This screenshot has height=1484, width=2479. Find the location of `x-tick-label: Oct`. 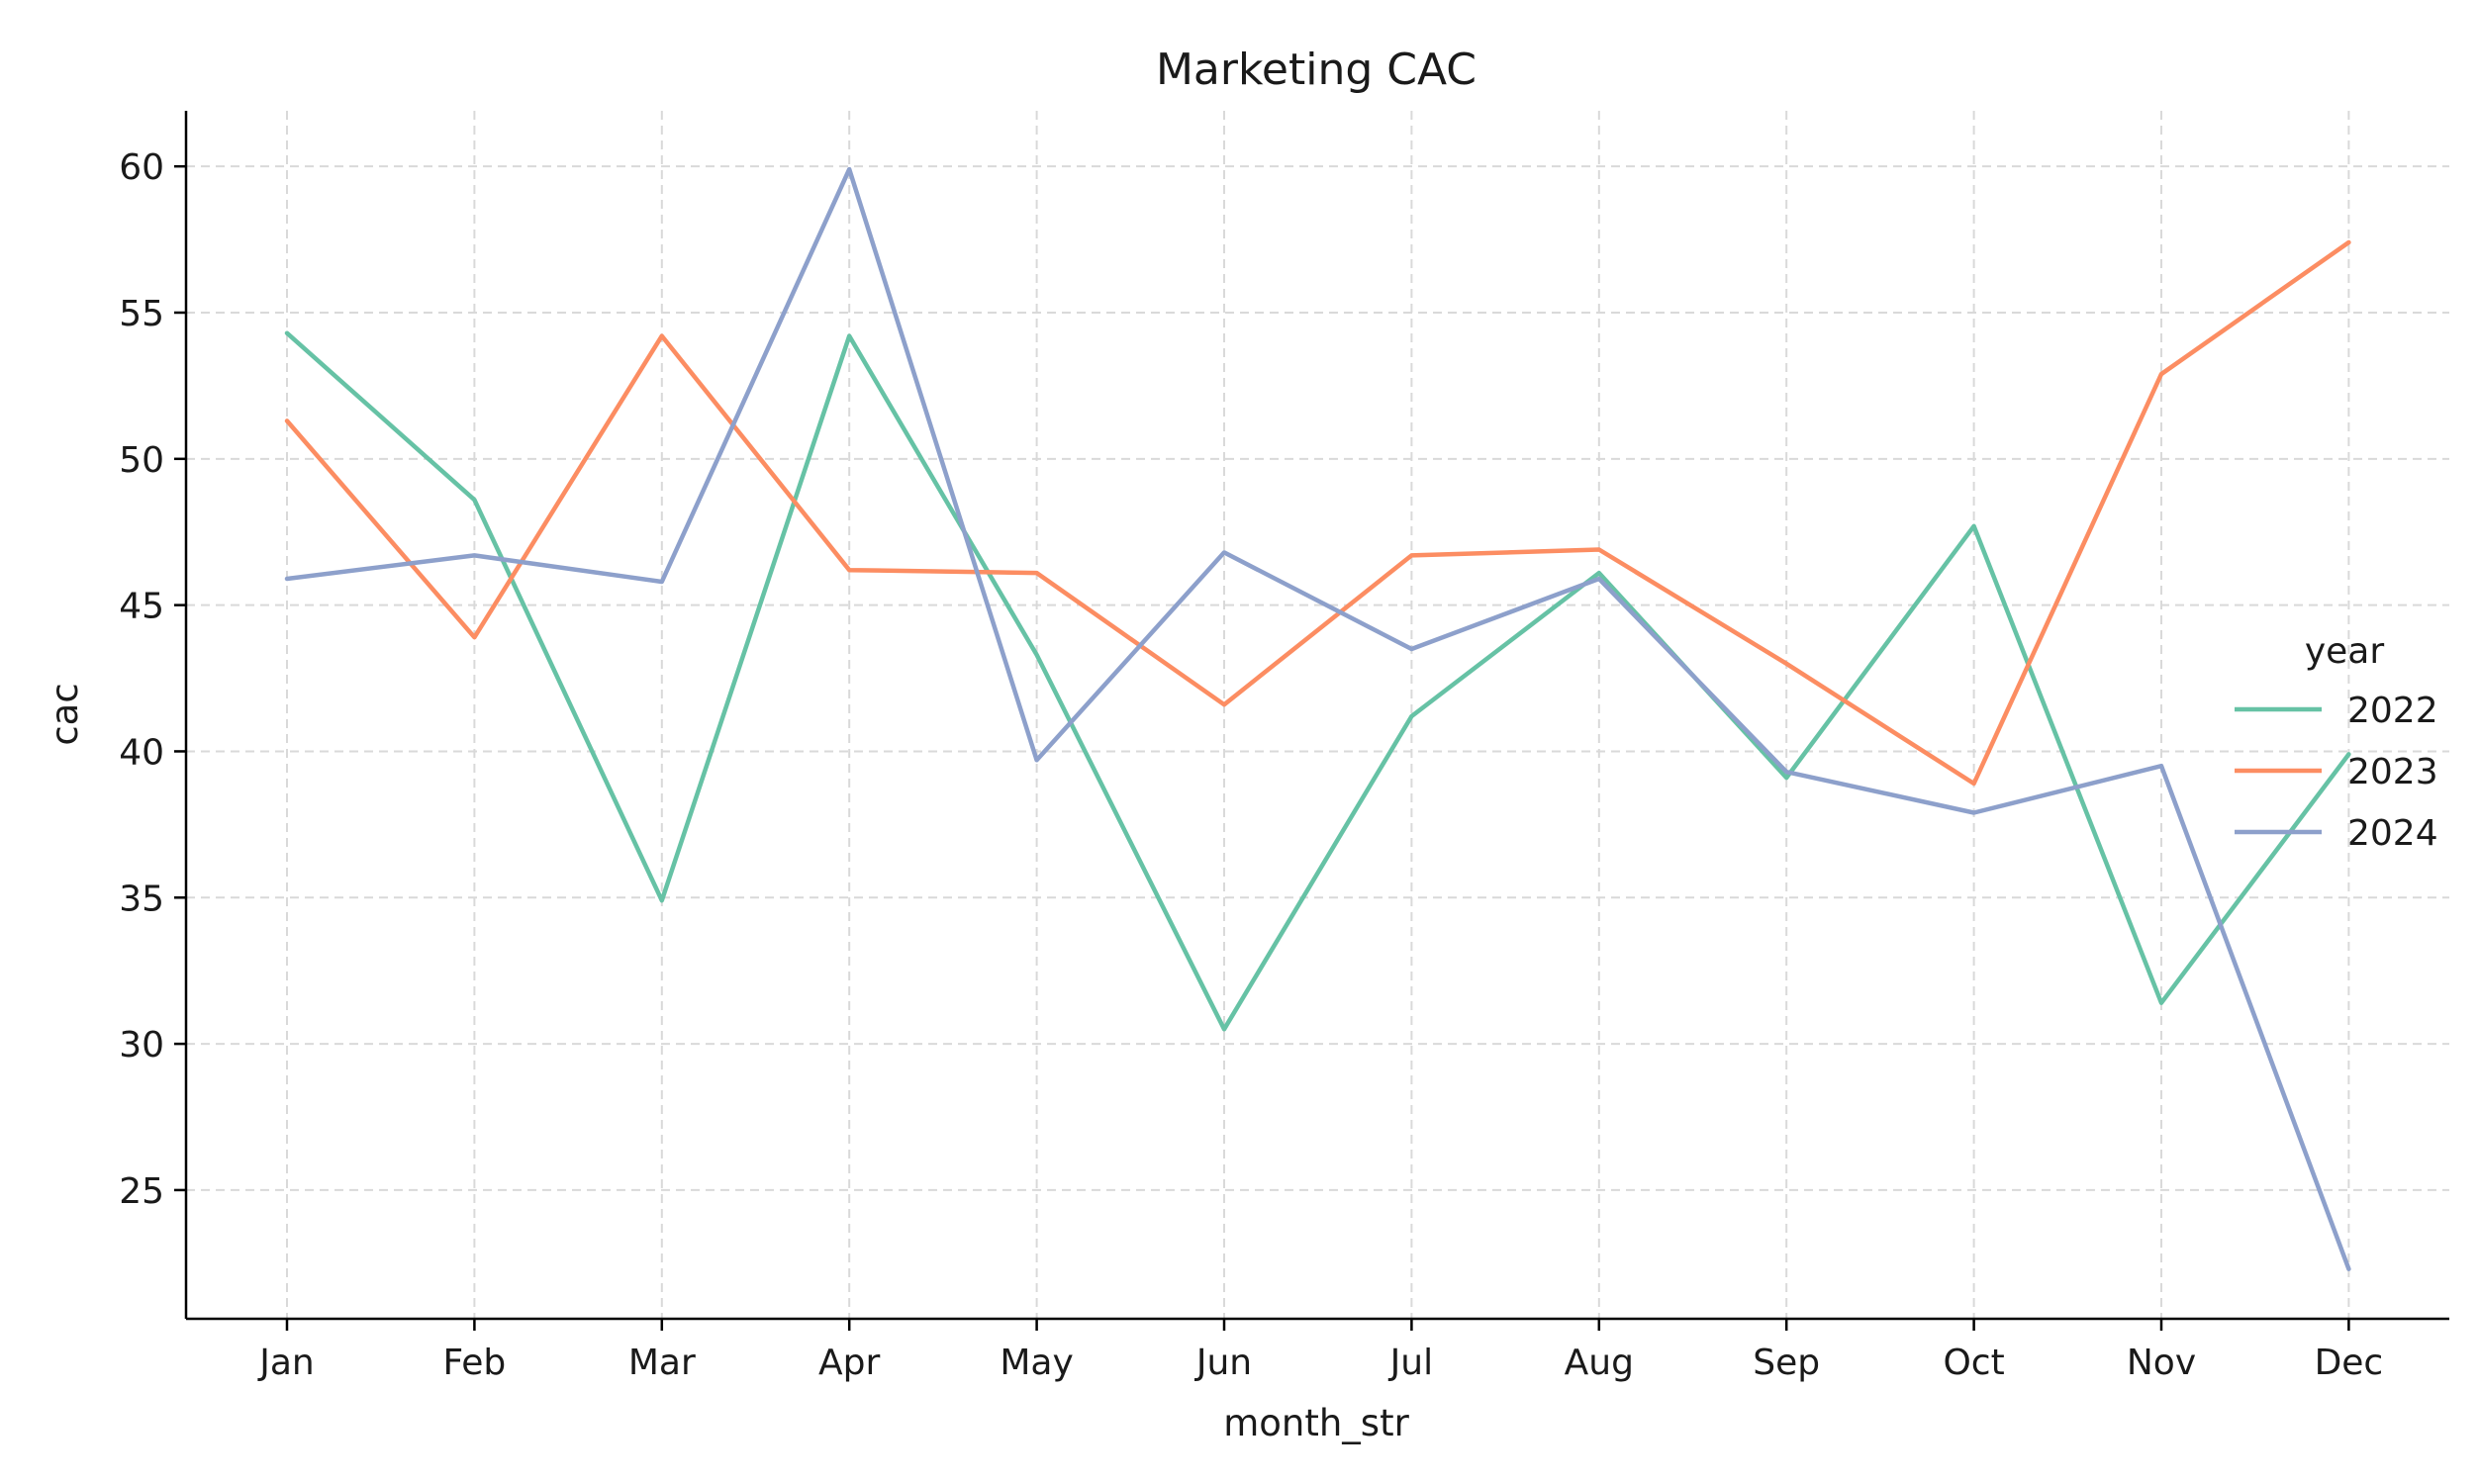

x-tick-label: Oct is located at coordinates (1973, 1363).